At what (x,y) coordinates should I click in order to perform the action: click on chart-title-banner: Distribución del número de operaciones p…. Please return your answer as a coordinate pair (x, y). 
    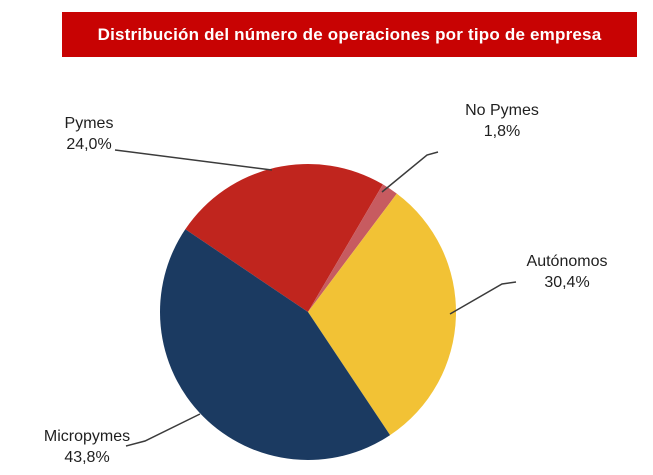
    Looking at the image, I should click on (349, 34).